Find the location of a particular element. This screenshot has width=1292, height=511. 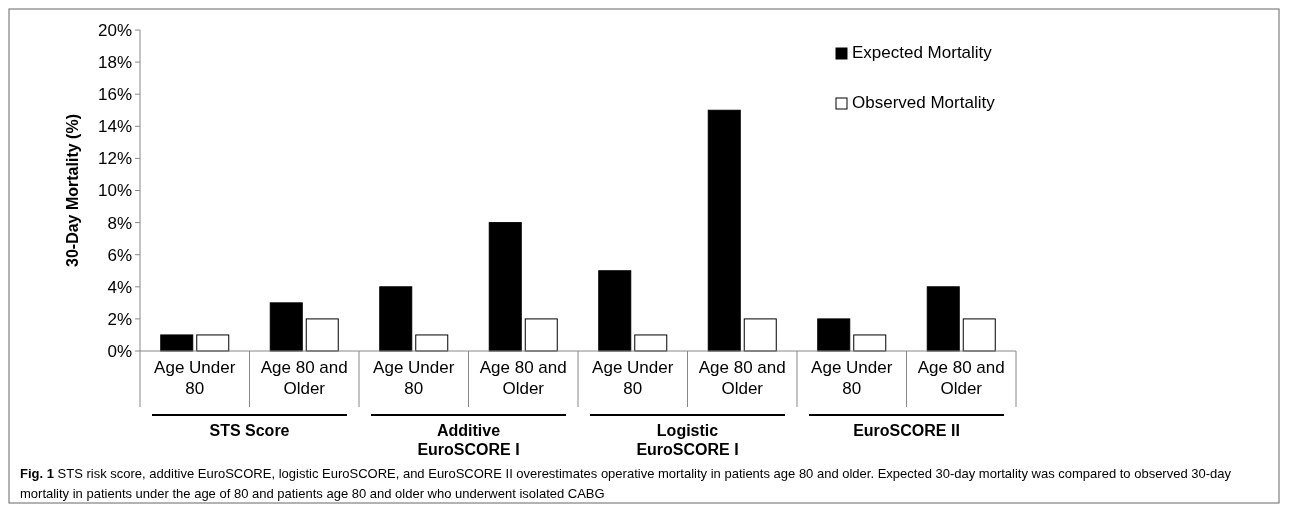

y-tick-label: 8% is located at coordinates (119, 223).